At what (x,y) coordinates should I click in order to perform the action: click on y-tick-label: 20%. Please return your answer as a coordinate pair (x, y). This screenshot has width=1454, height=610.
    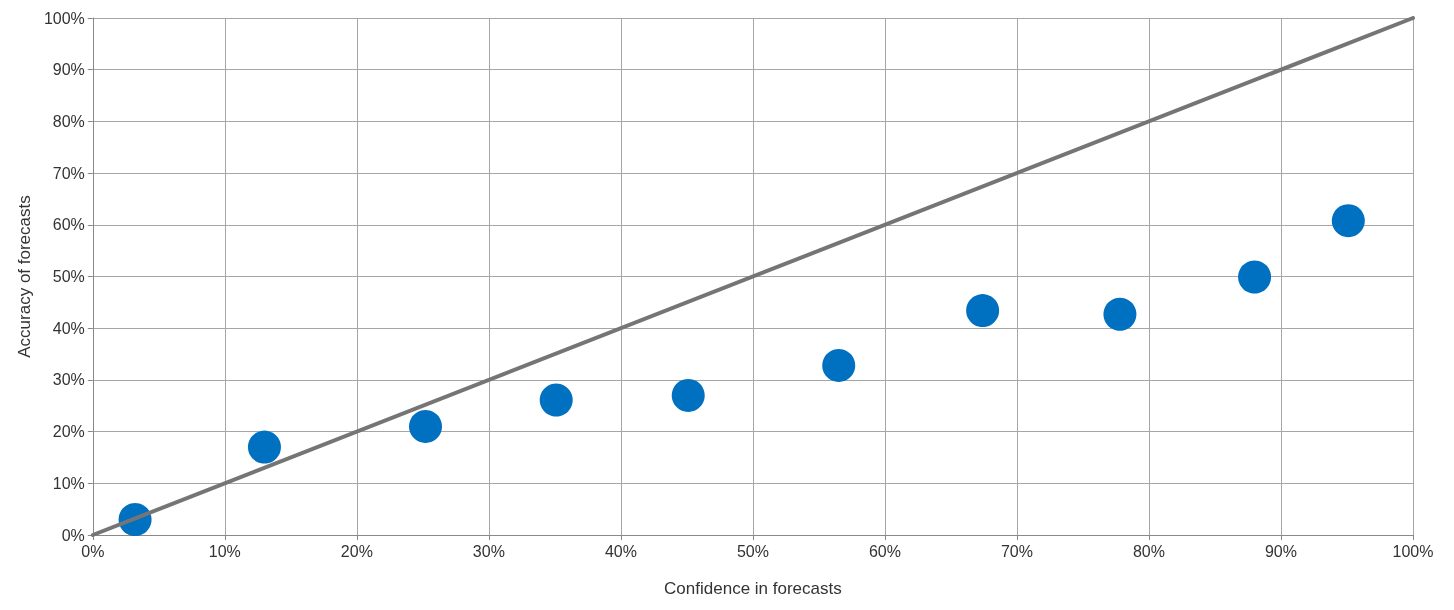
    Looking at the image, I should click on (68, 432).